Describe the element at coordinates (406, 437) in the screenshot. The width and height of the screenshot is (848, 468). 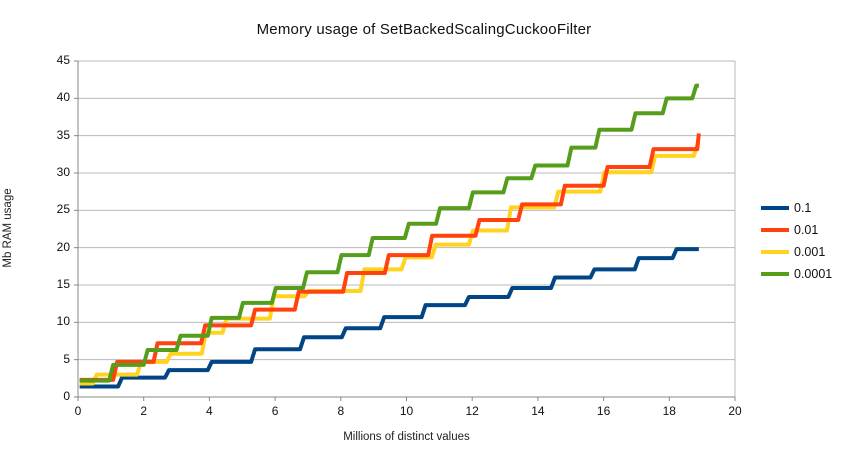
I see `x-axis-title: Millions of distinct values` at that location.